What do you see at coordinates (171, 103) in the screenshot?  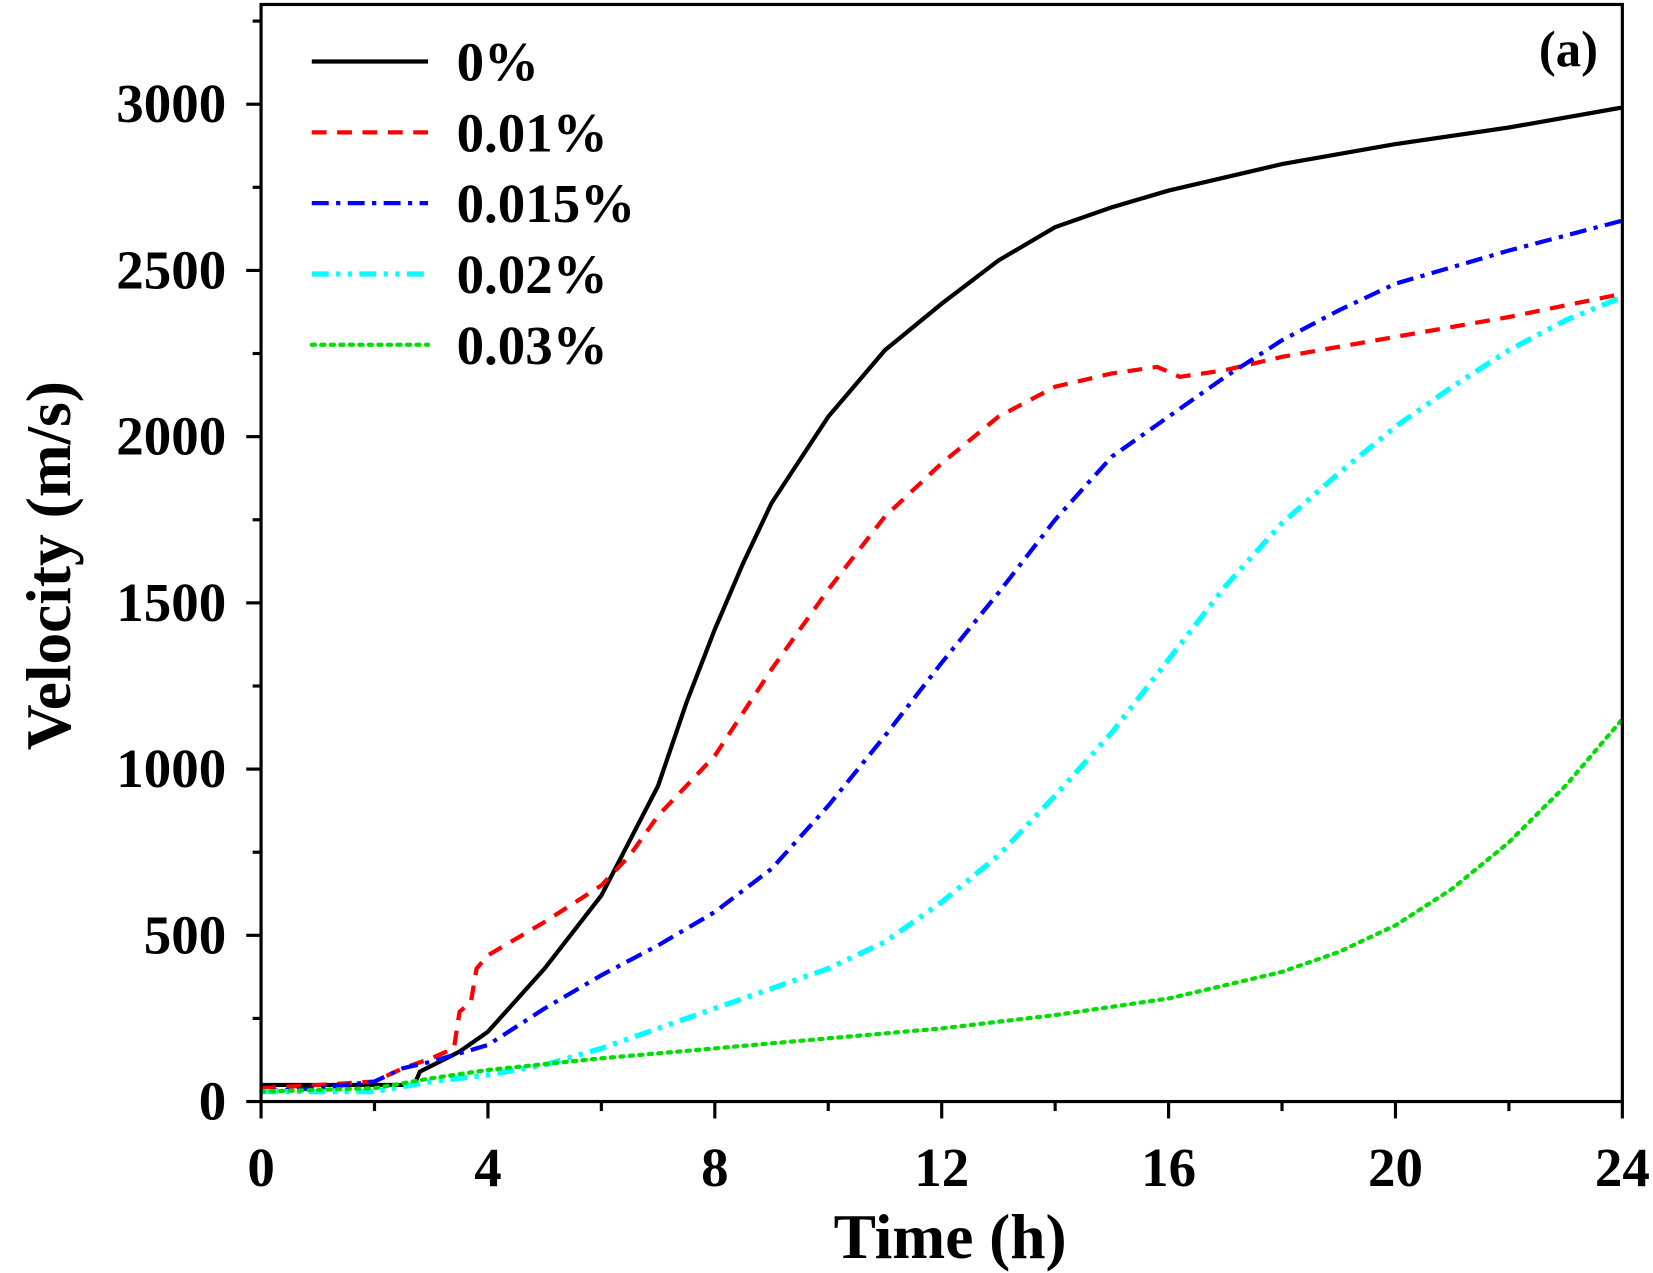 I see `y-tick-label: 3000` at bounding box center [171, 103].